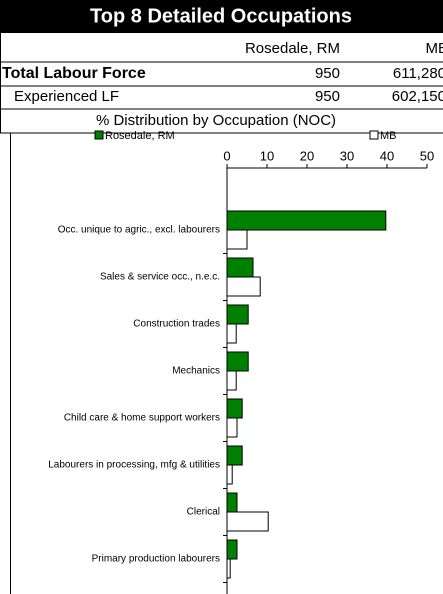 The height and width of the screenshot is (594, 443). What do you see at coordinates (427, 155) in the screenshot?
I see `x-tick-label: 50` at bounding box center [427, 155].